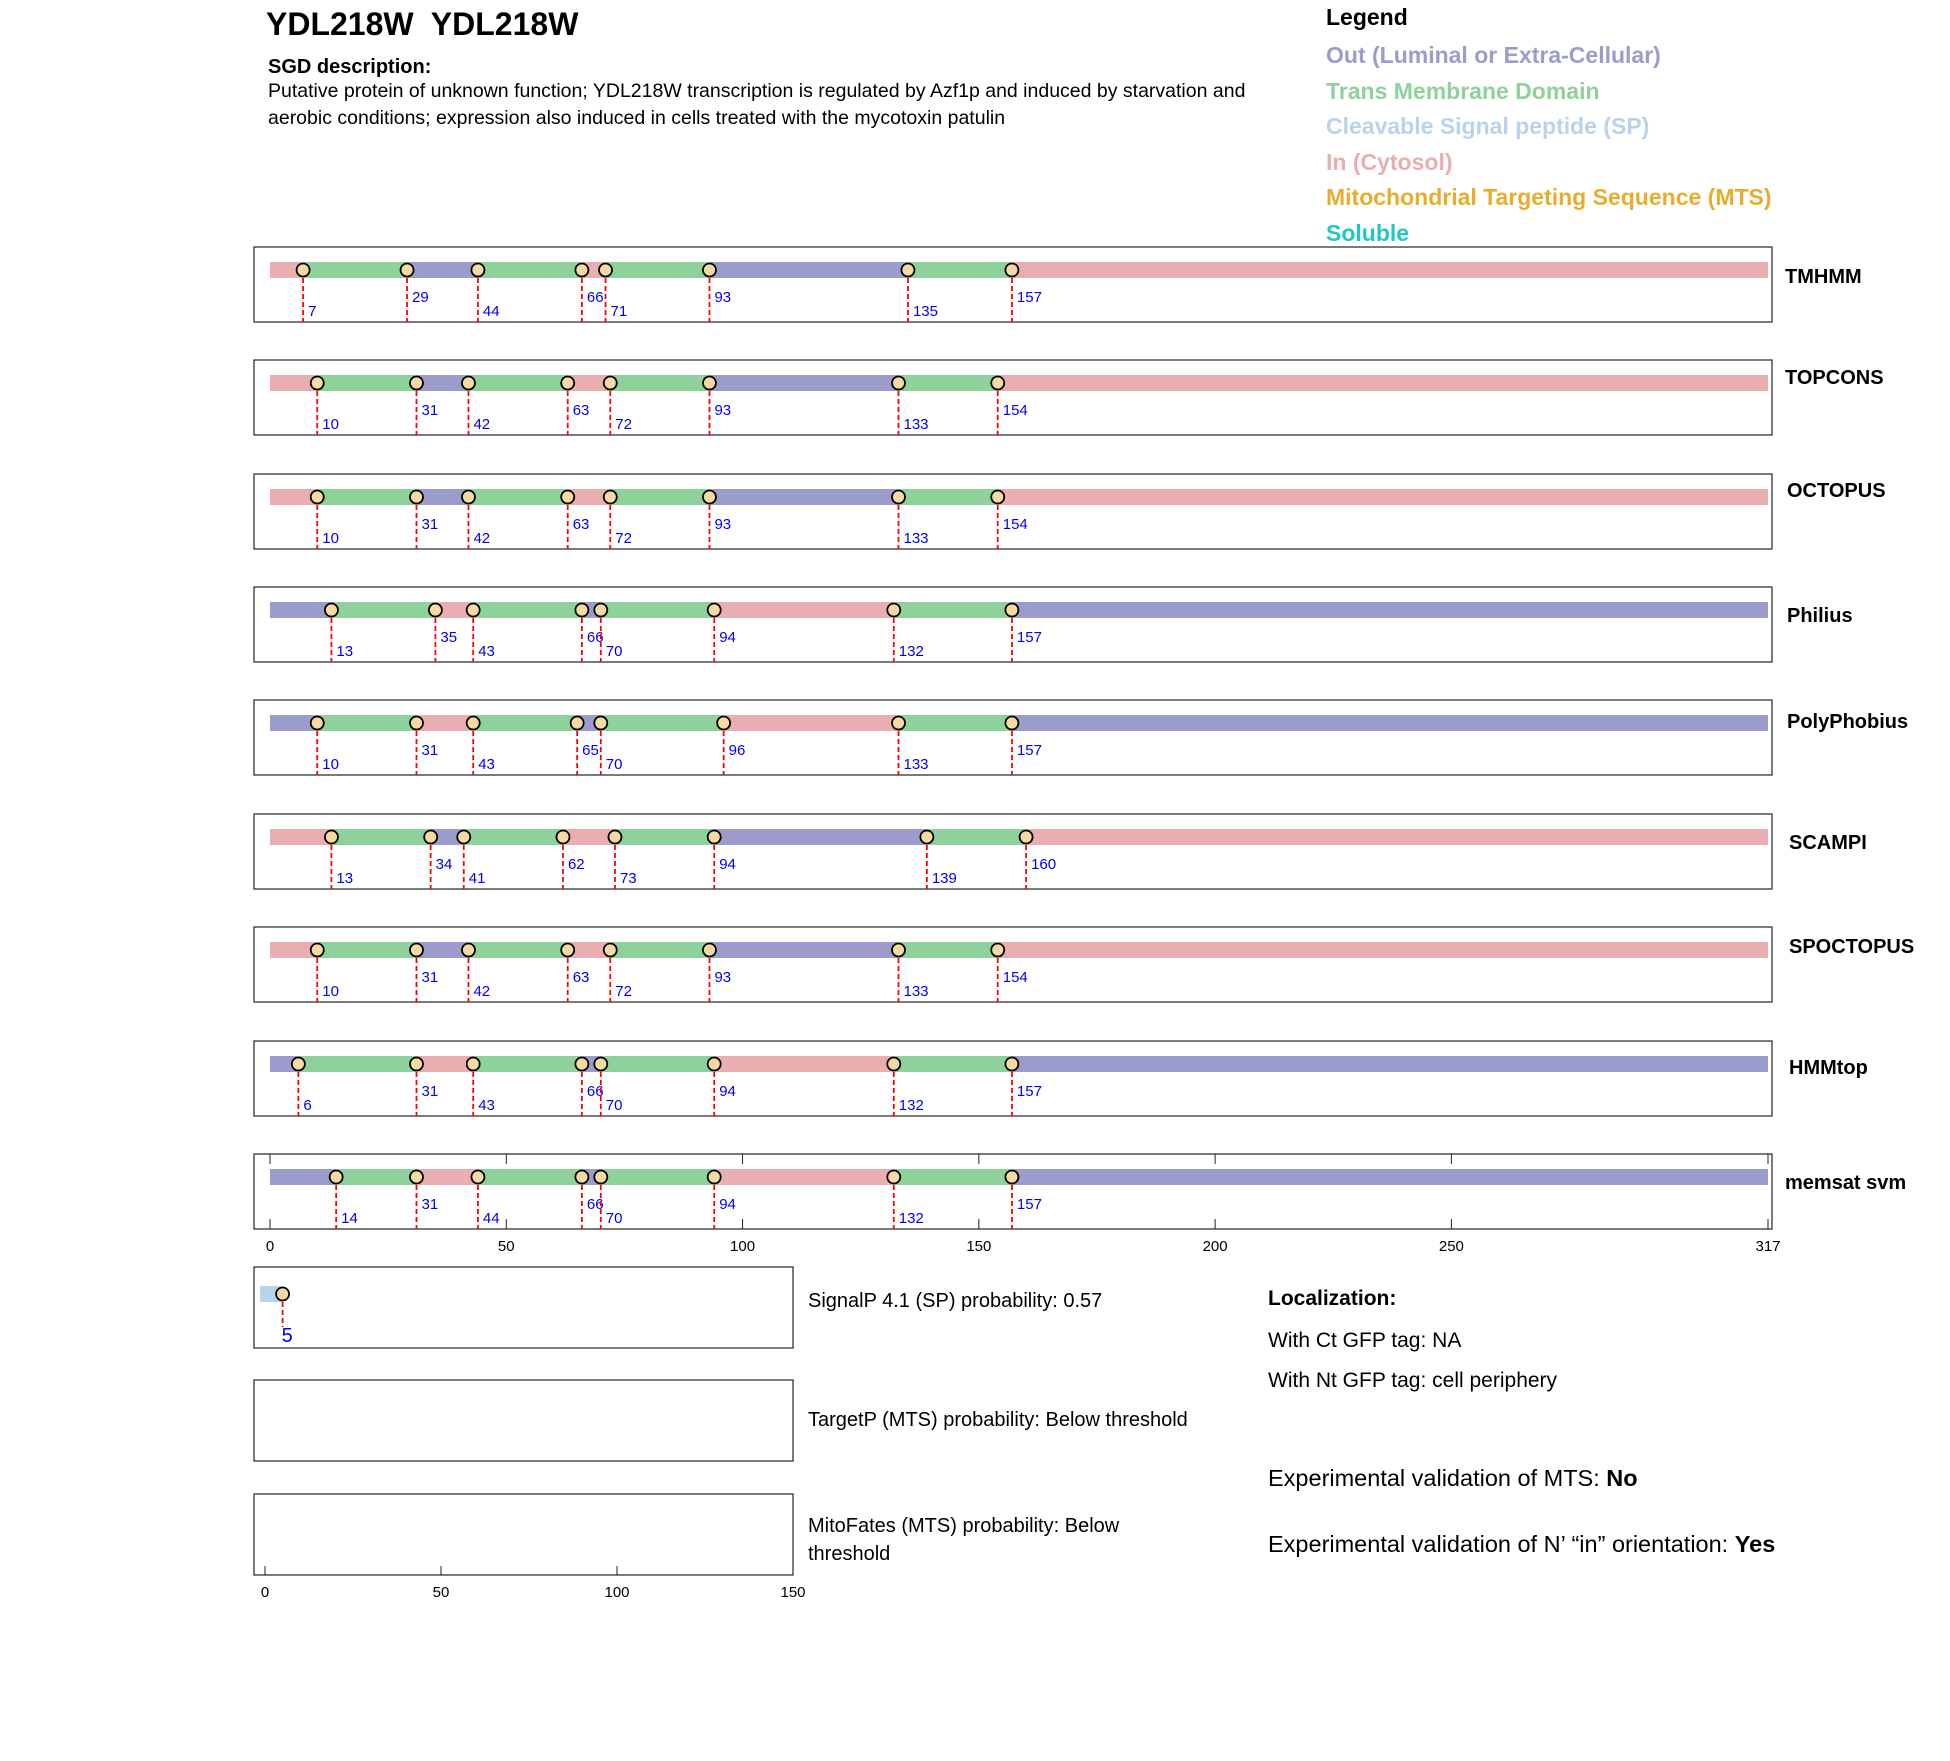 This screenshot has height=1761, width=1950. Describe the element at coordinates (344, 651) in the screenshot. I see `boundary-label: 13` at that location.